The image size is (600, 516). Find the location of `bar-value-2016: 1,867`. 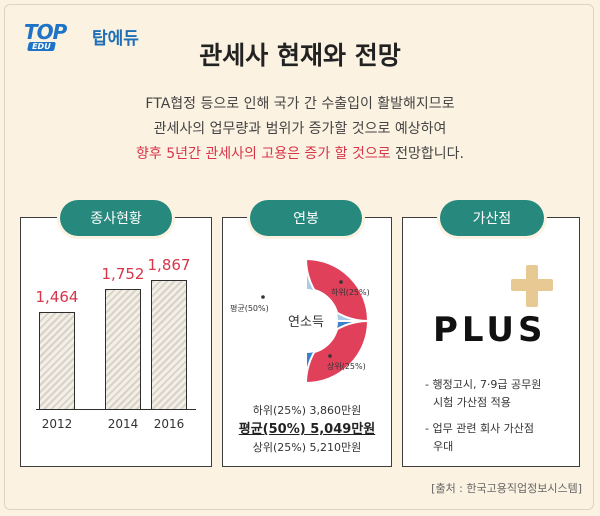

bar-value-2016: 1,867 is located at coordinates (169, 264).